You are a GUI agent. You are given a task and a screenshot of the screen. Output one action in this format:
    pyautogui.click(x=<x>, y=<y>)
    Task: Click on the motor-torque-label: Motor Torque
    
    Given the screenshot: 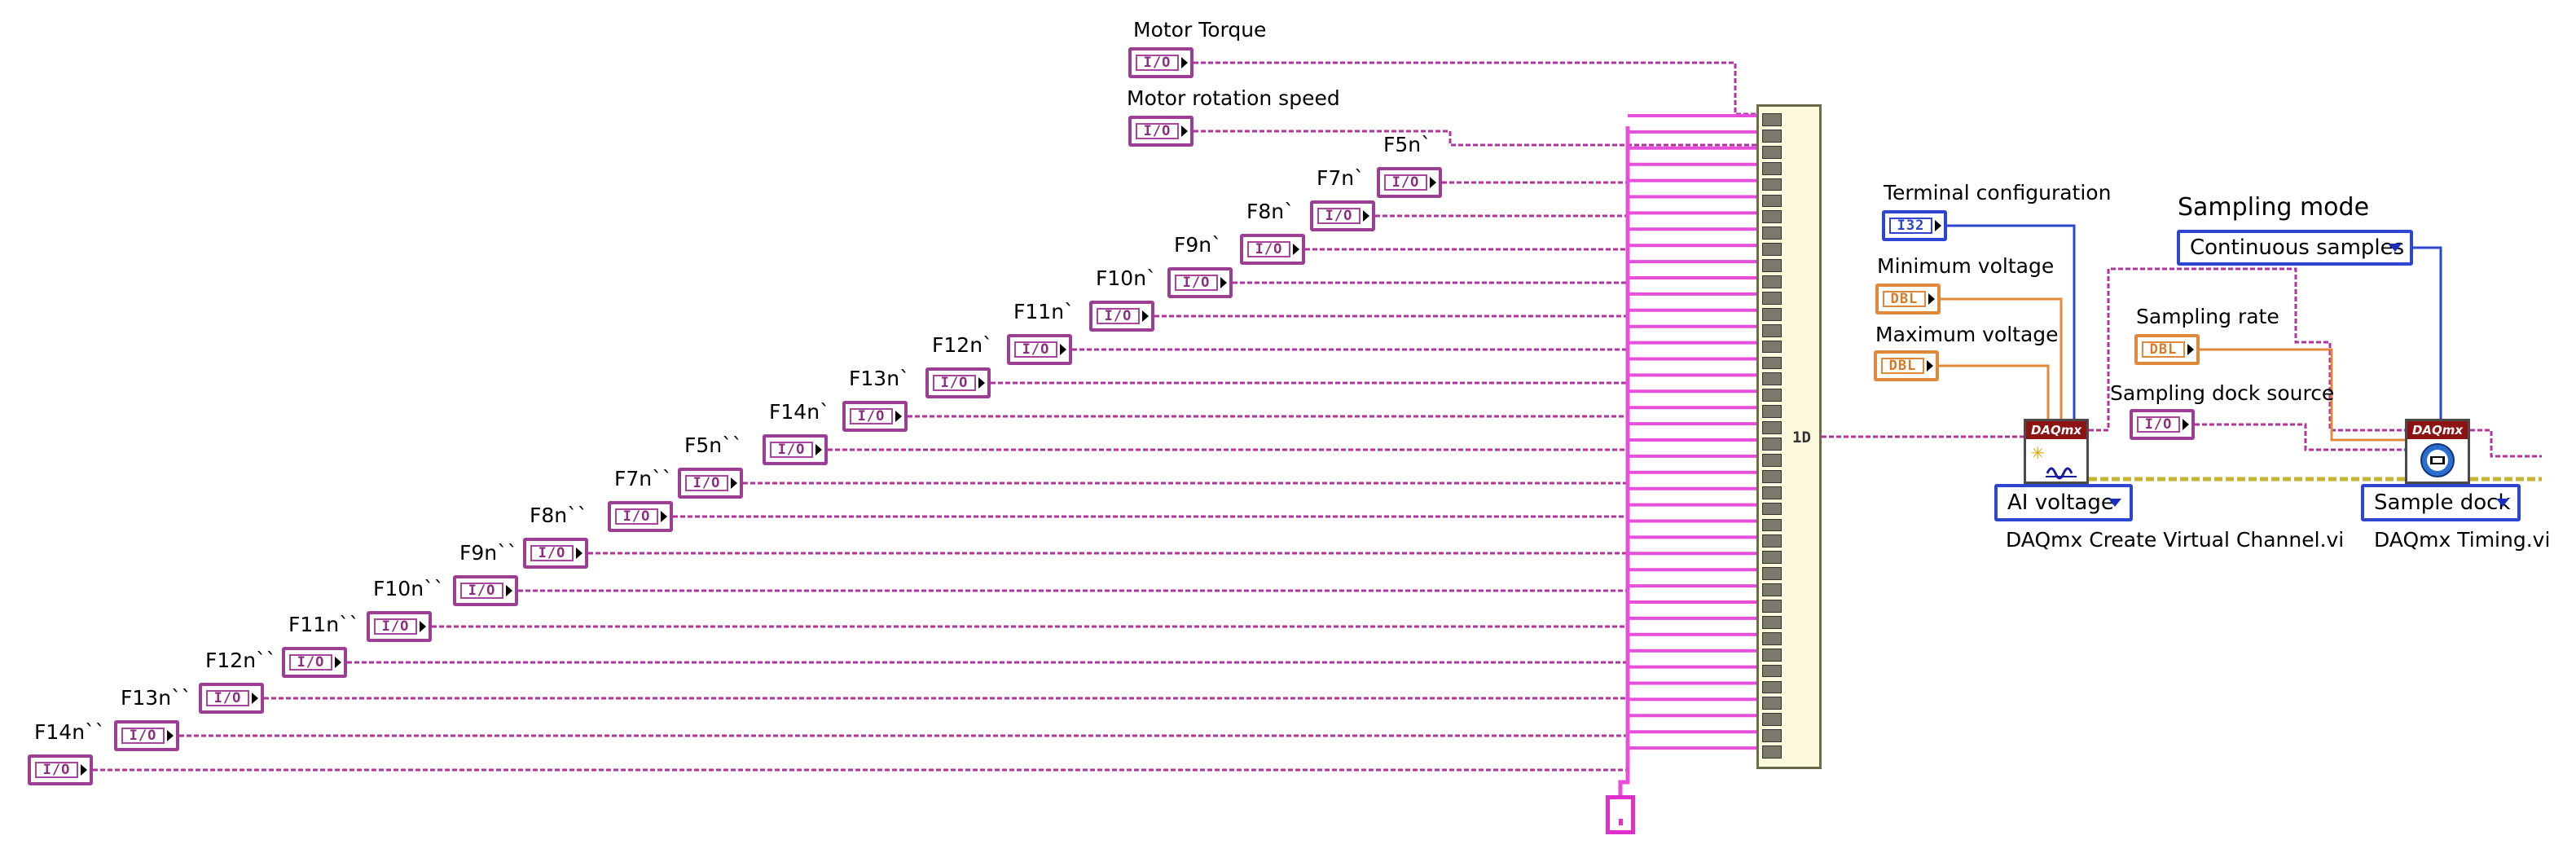 What is the action you would take?
    pyautogui.click(x=1200, y=30)
    